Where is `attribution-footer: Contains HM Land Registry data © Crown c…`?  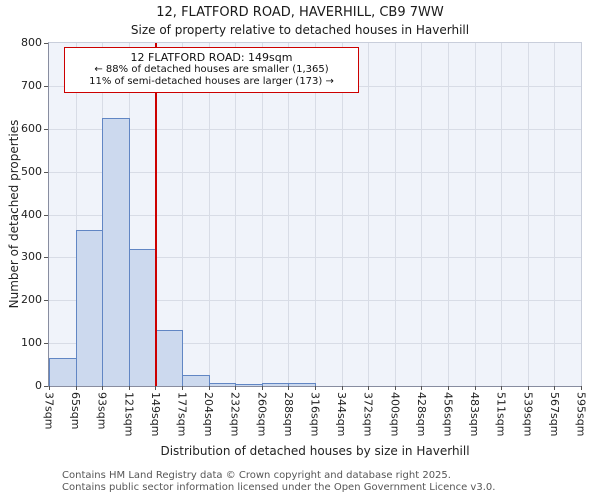 attribution-footer: Contains HM Land Registry data © Crown c… is located at coordinates (326, 481).